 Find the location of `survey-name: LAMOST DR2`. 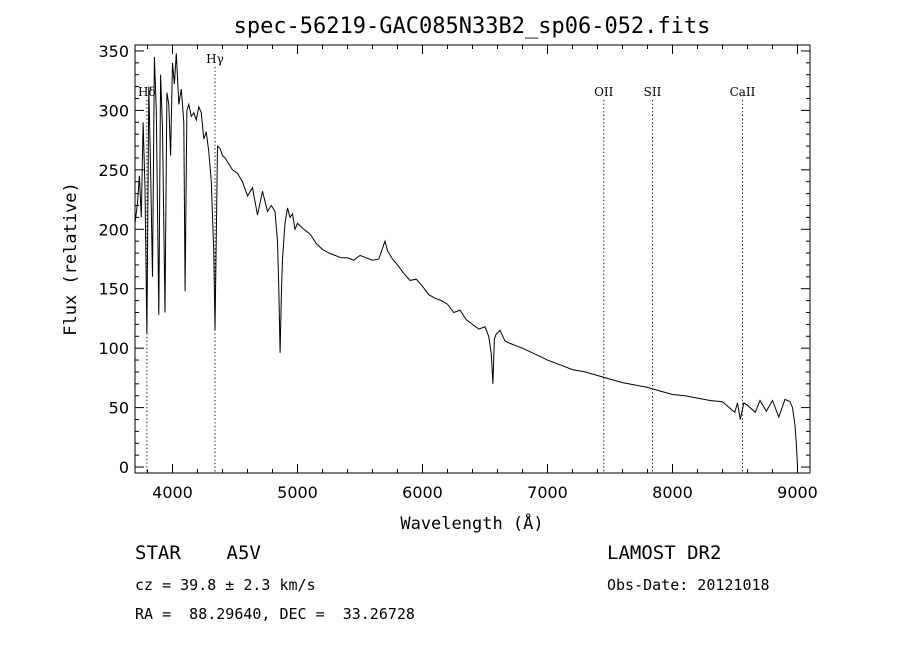

survey-name: LAMOST DR2 is located at coordinates (664, 553).